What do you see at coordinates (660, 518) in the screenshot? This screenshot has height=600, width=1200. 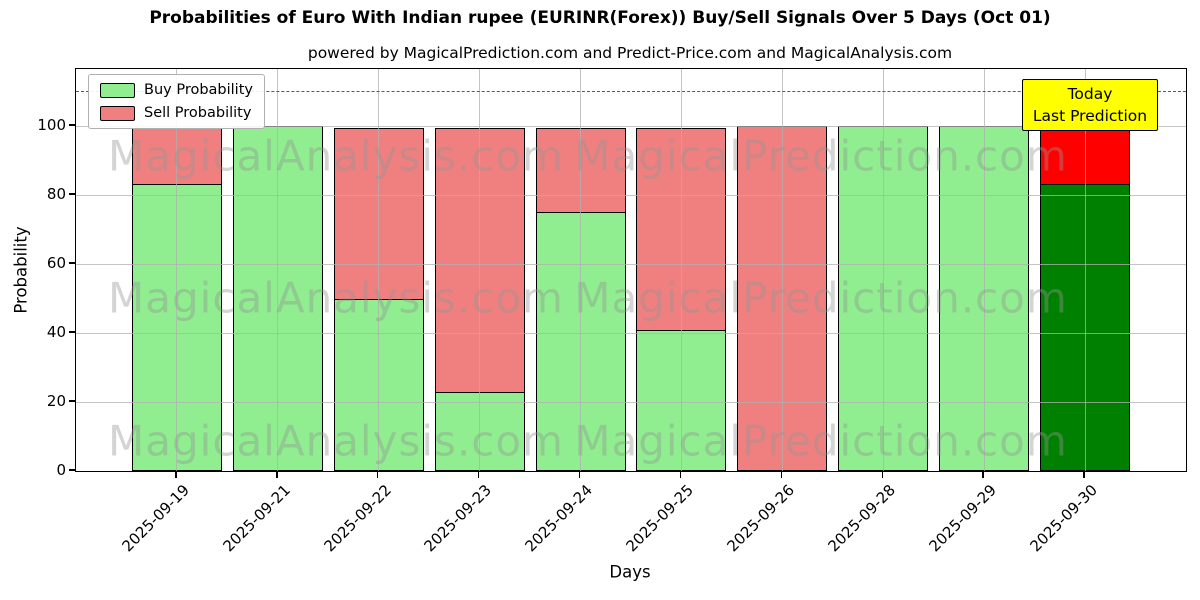 I see `x-tick-label: 2025-09-25` at bounding box center [660, 518].